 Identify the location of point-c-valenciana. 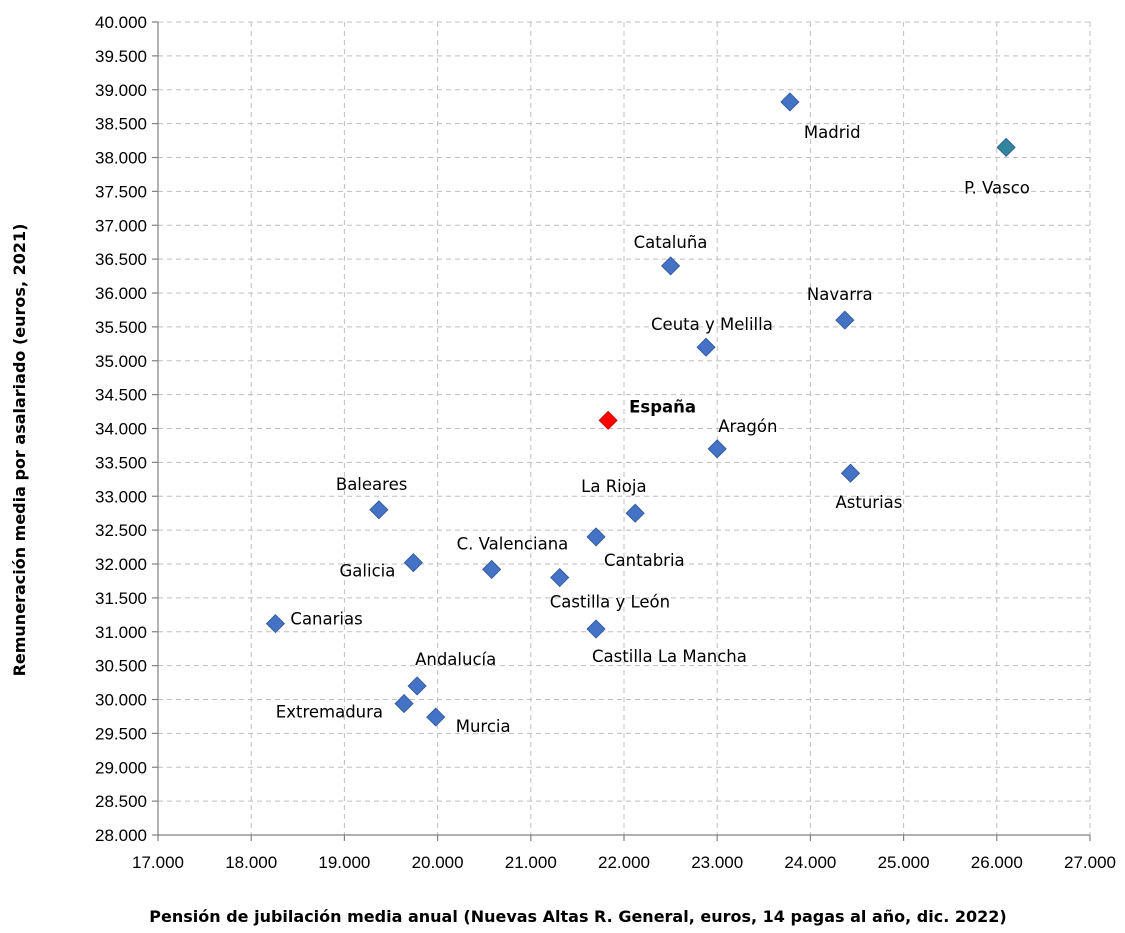
(492, 569).